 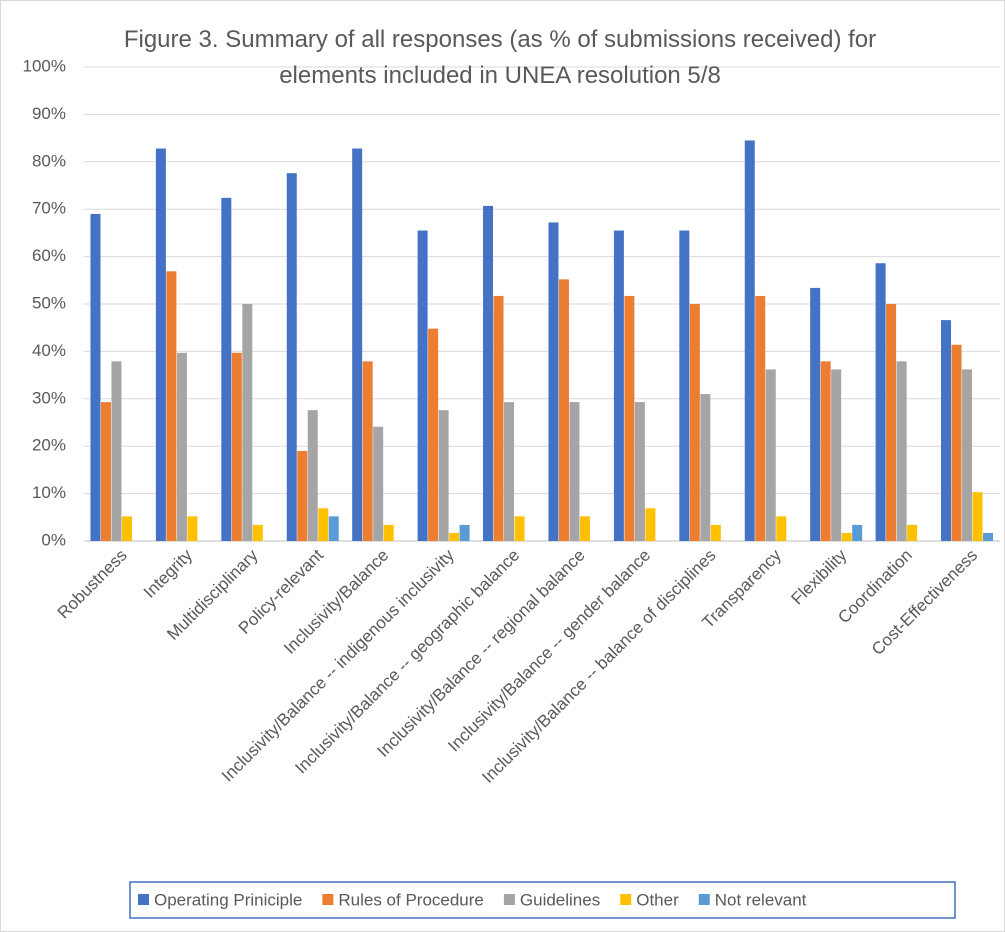 What do you see at coordinates (49, 302) in the screenshot?
I see `y-tick-label: 50%` at bounding box center [49, 302].